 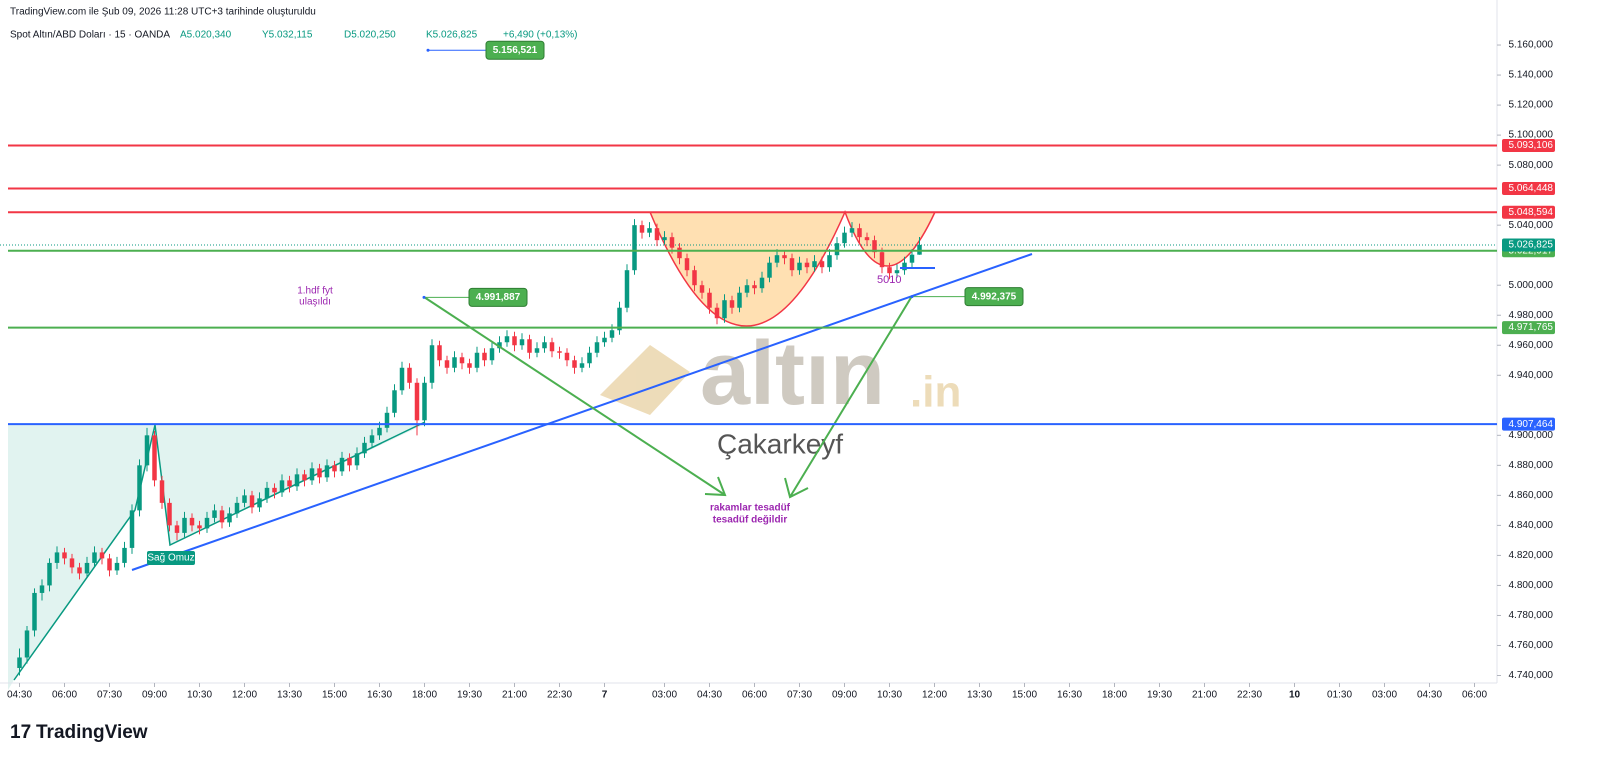 What do you see at coordinates (1531, 435) in the screenshot?
I see `y-tick-label: 4.900,000` at bounding box center [1531, 435].